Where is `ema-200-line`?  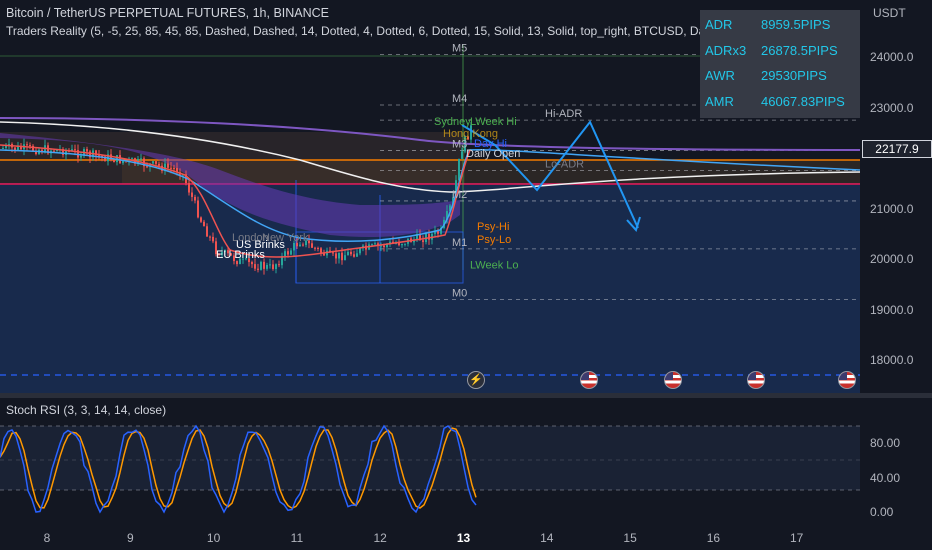 ema-200-line is located at coordinates (430, 157).